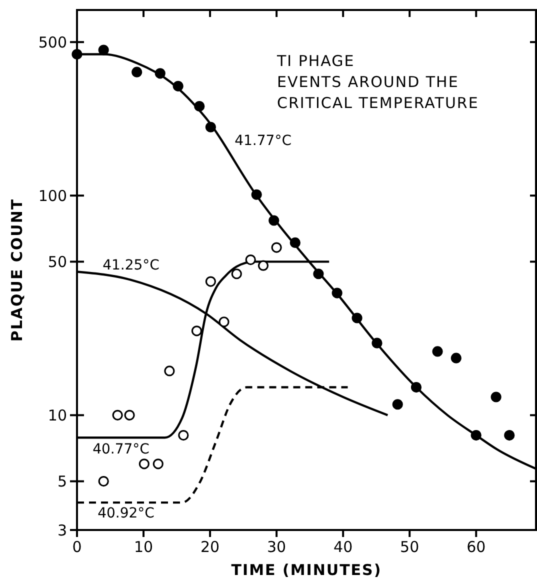 The image size is (537, 581). Describe the element at coordinates (144, 547) in the screenshot. I see `x-tick-label: 10` at that location.